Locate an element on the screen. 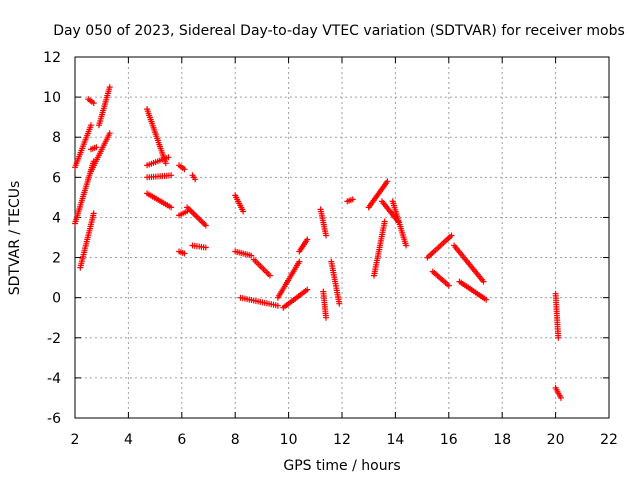 This screenshot has width=640, height=480. y-tick-label: -4 is located at coordinates (54, 379).